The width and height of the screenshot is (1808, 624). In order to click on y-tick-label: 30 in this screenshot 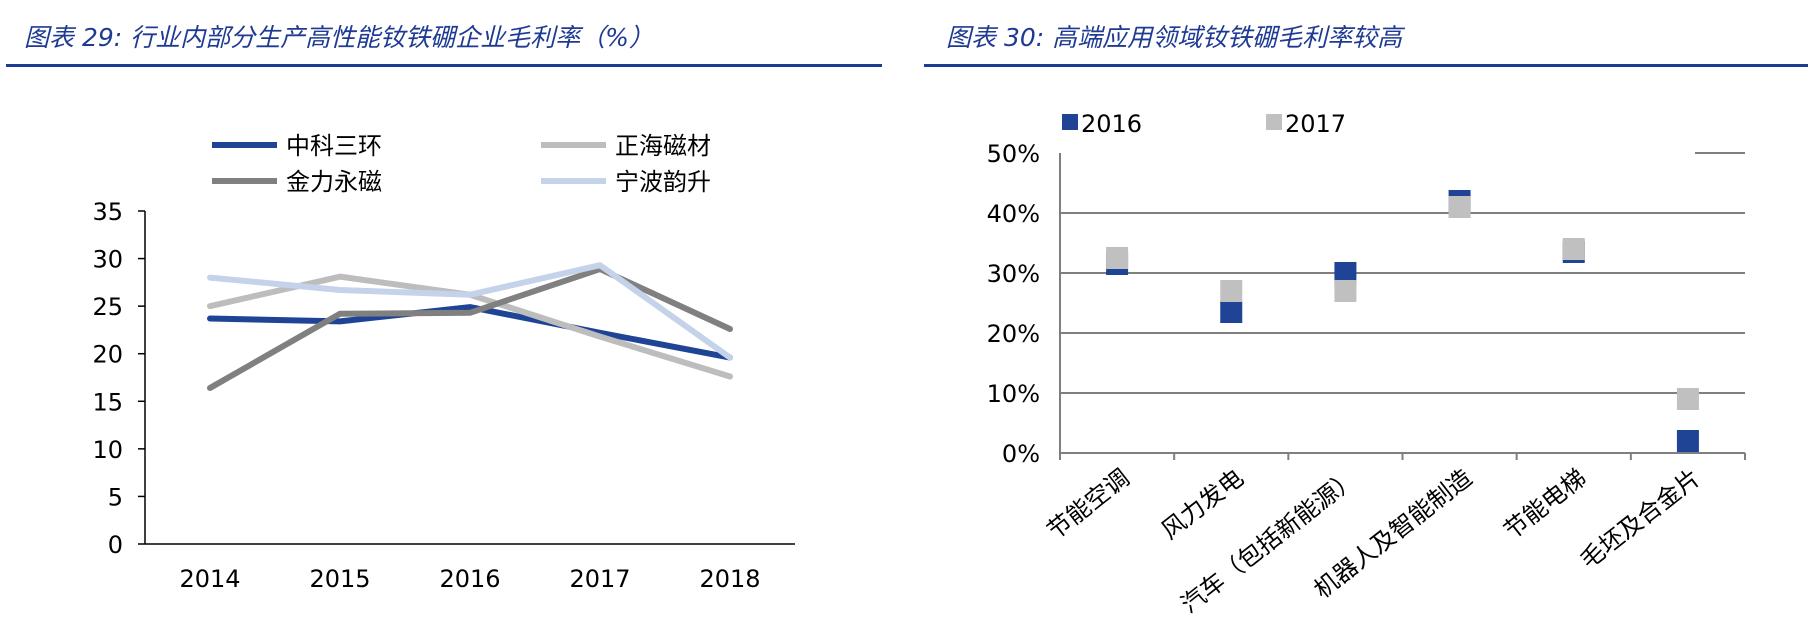, I will do `click(107, 260)`.